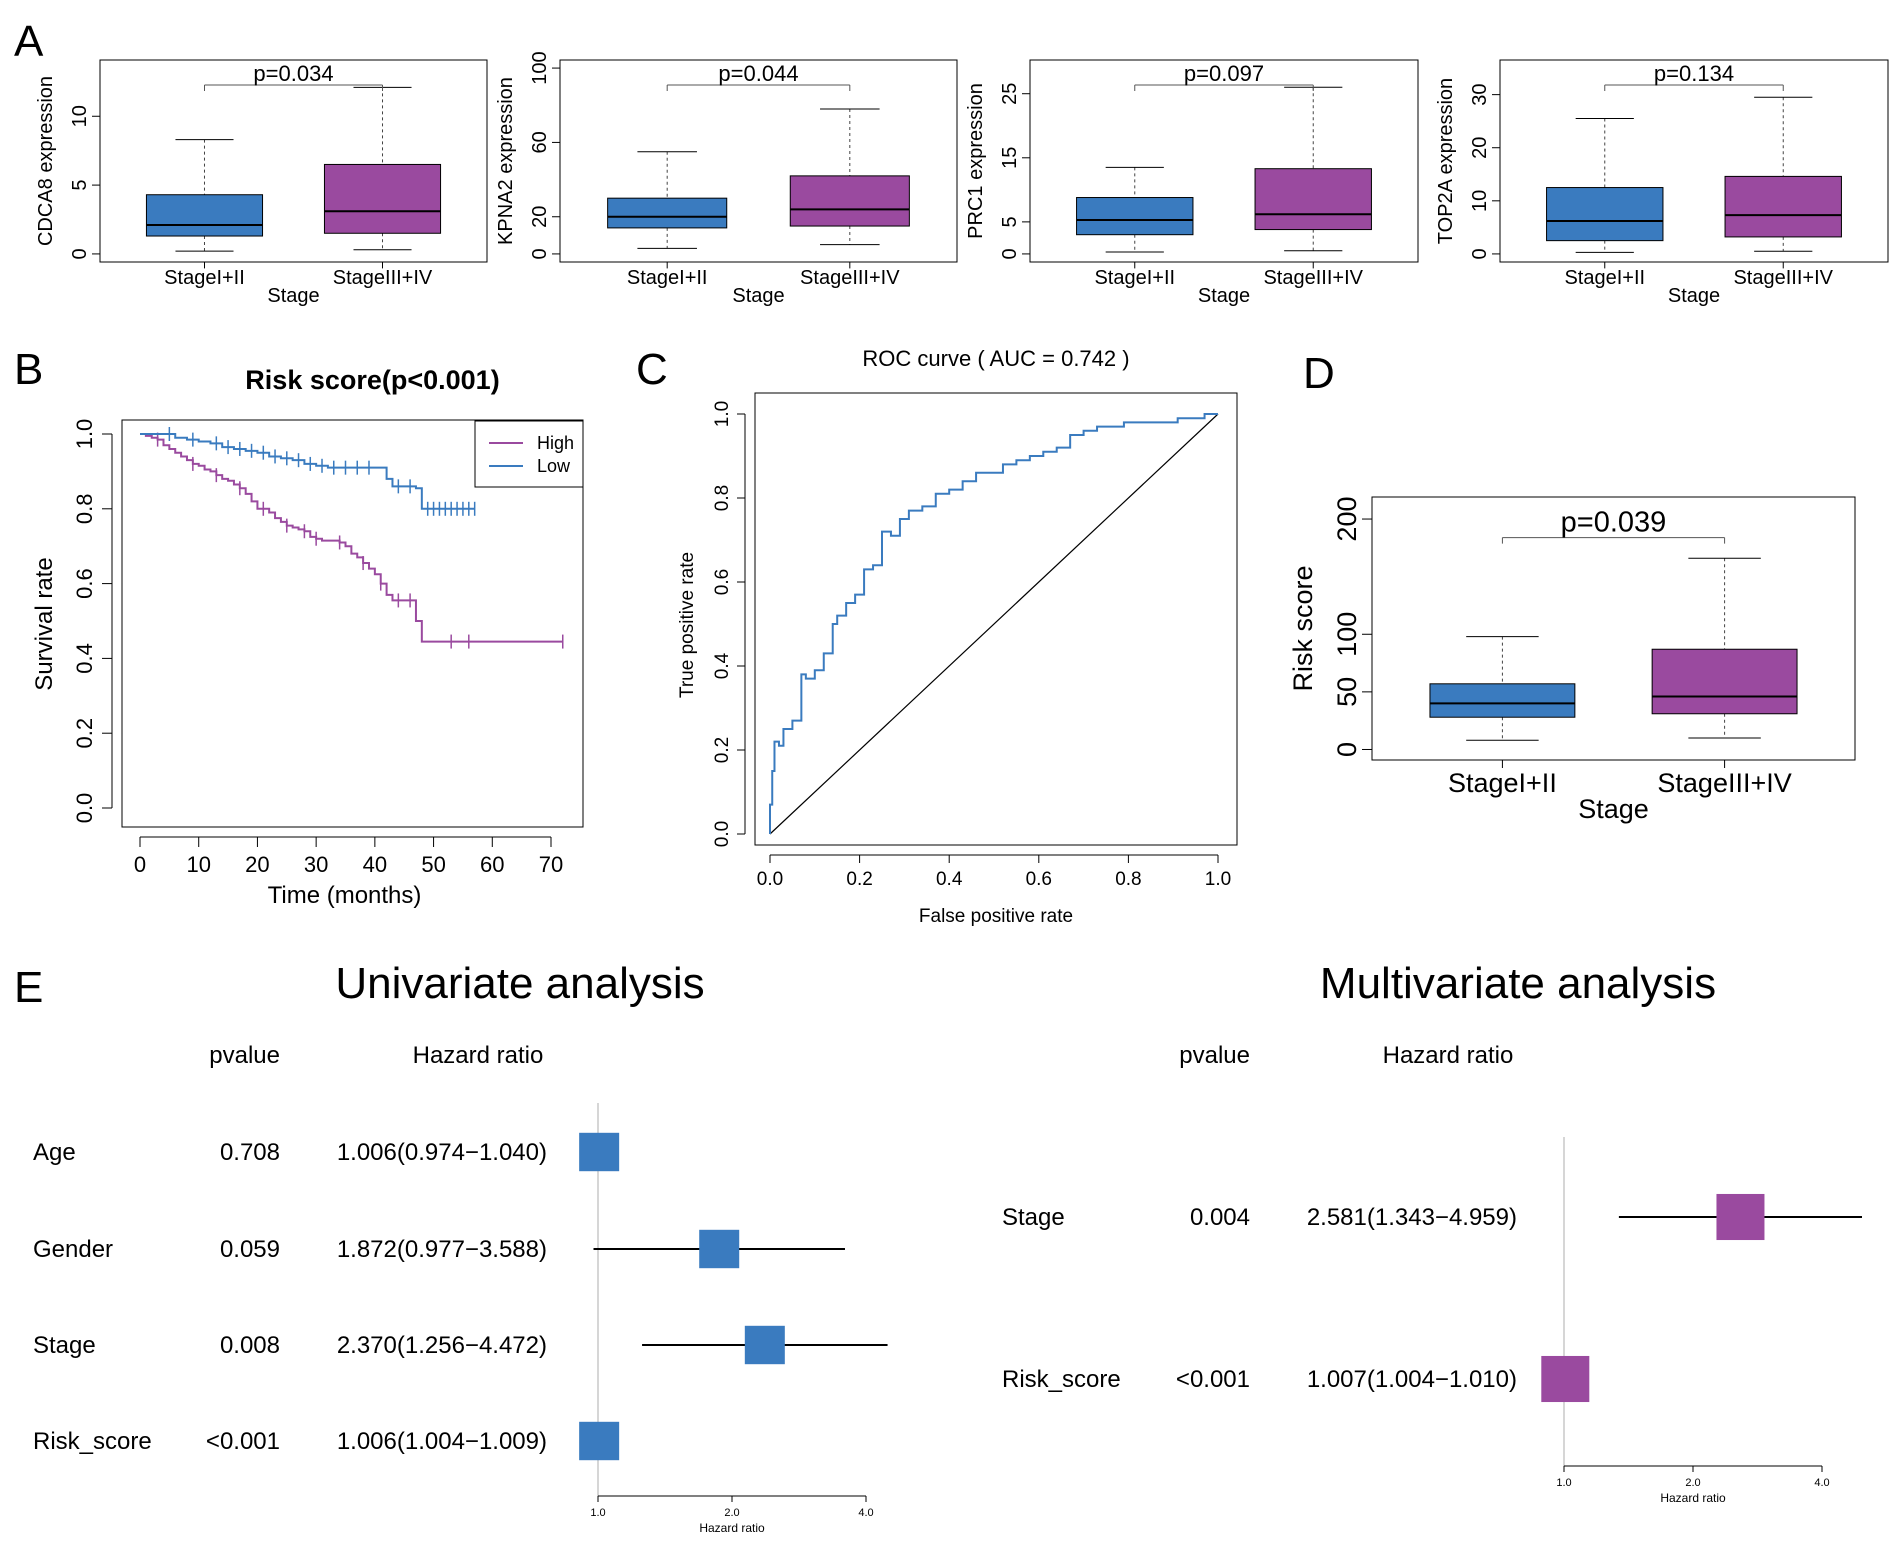 The image size is (1890, 1551). Describe the element at coordinates (1039, 879) in the screenshot. I see `x-tick-label: 0.6` at that location.